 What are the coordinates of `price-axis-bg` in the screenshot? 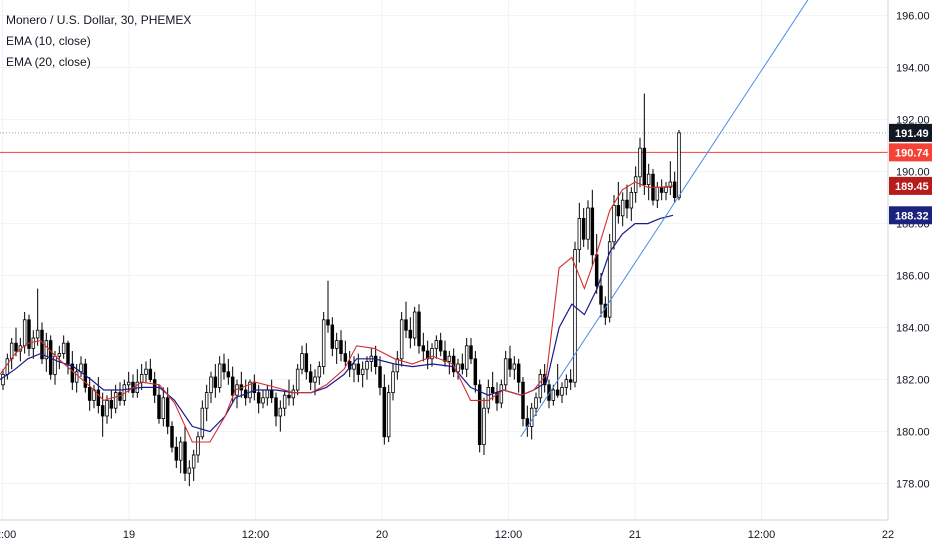 It's located at (910, 275).